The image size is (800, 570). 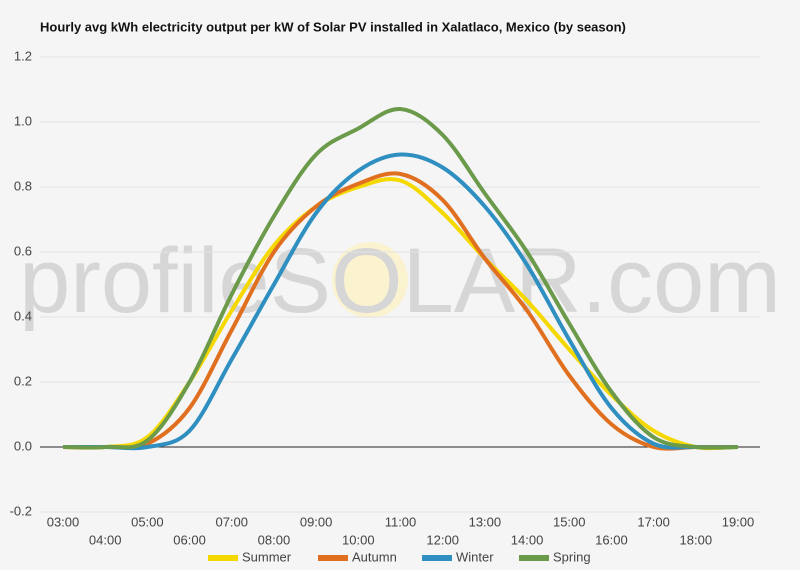 What do you see at coordinates (231, 521) in the screenshot?
I see `x-tick-label: 07:00` at bounding box center [231, 521].